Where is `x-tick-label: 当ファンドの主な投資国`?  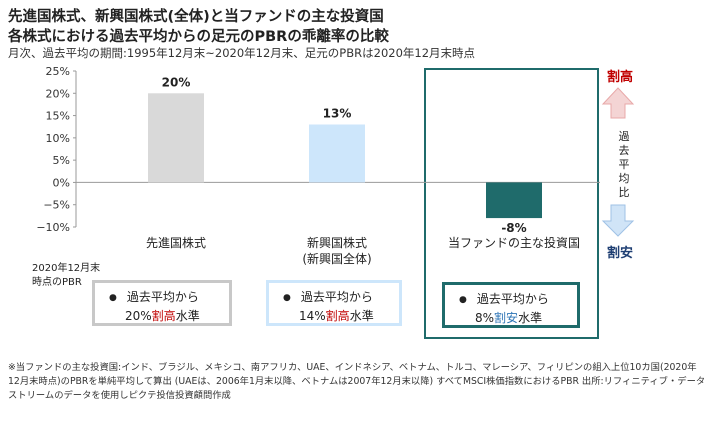
x-tick-label: 当ファンドの主な投資国 is located at coordinates (514, 242).